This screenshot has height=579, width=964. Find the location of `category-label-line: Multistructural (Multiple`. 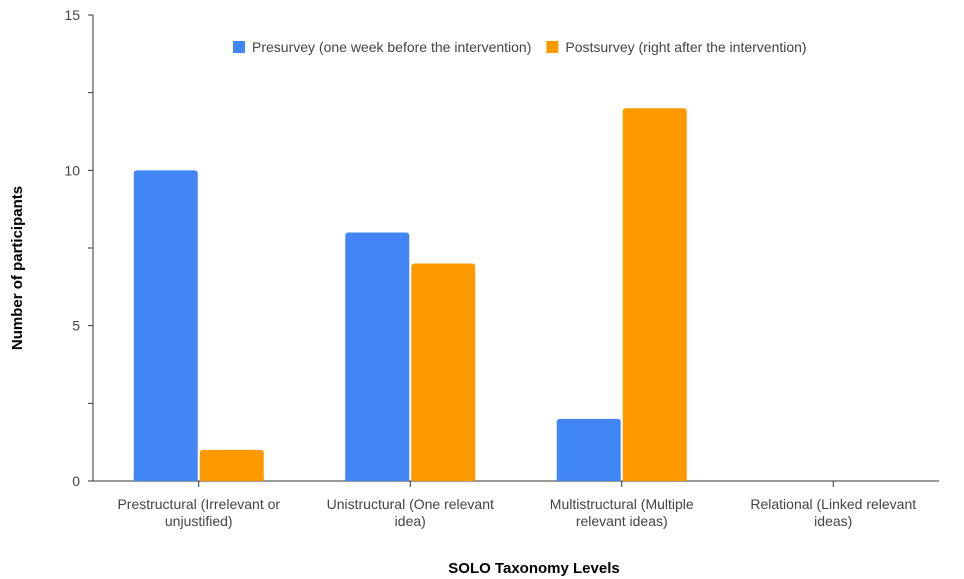

category-label-line: Multistructural (Multiple is located at coordinates (622, 504).